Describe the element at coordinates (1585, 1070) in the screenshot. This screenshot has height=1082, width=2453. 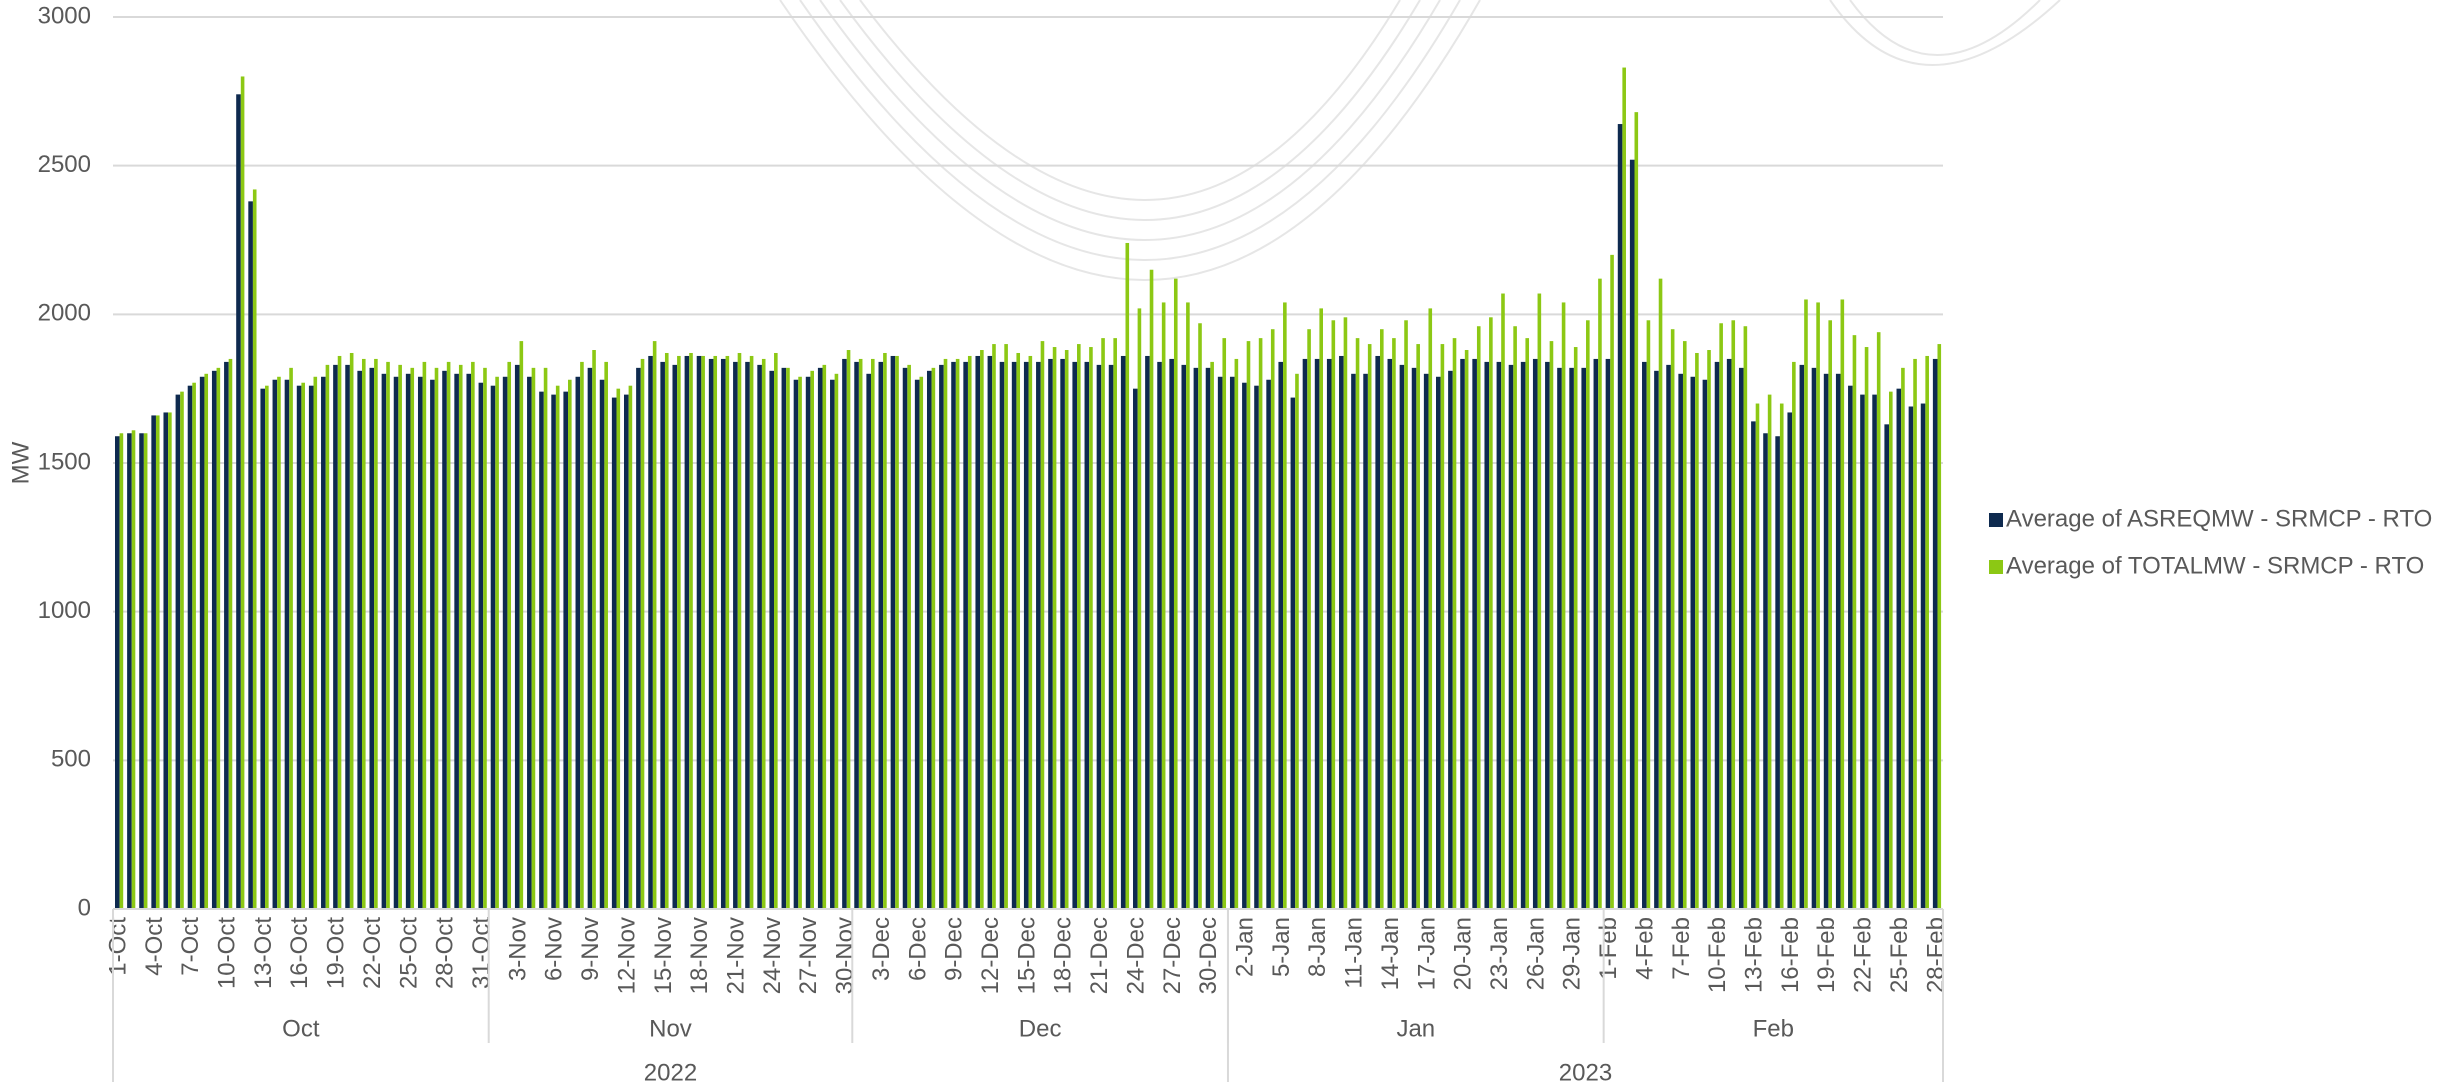
I see `year-label: 2023` at that location.